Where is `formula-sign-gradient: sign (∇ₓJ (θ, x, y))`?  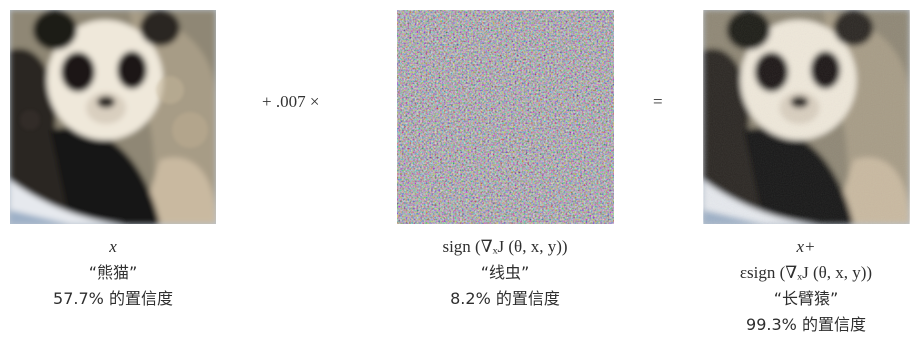
formula-sign-gradient: sign (∇ₓJ (θ, x, y)) is located at coordinates (505, 246).